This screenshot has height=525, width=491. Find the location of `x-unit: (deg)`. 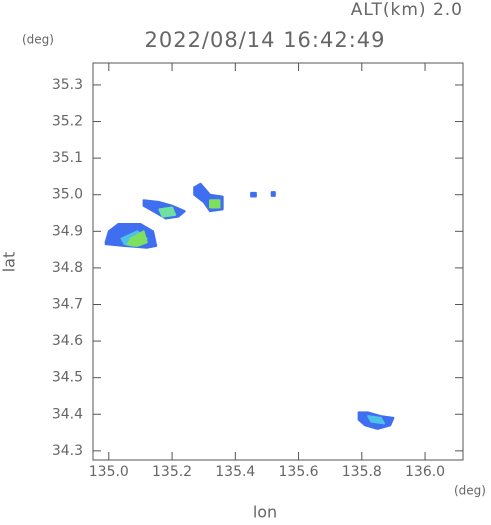

x-unit: (deg) is located at coordinates (470, 491).